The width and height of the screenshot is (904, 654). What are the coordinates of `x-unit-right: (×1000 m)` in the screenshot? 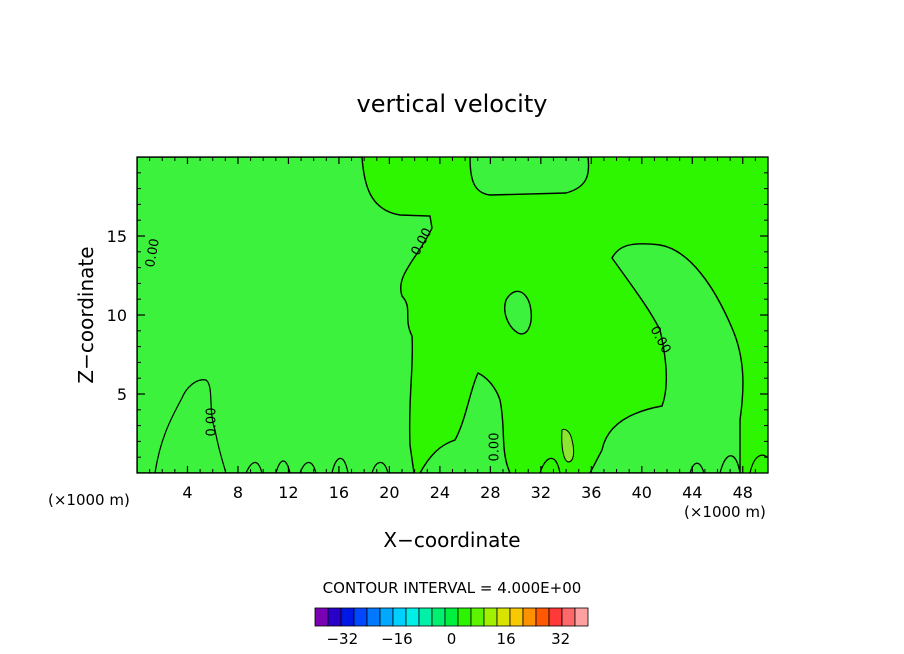 It's located at (725, 512).